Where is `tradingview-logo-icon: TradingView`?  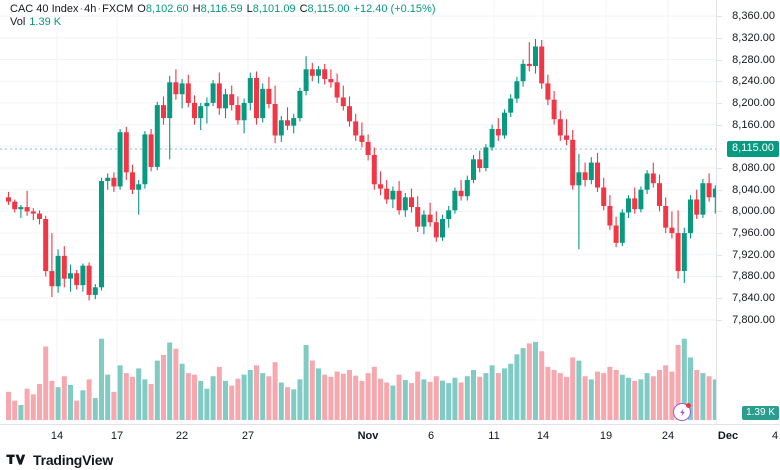
tradingview-logo-icon: TradingView is located at coordinates (59, 460).